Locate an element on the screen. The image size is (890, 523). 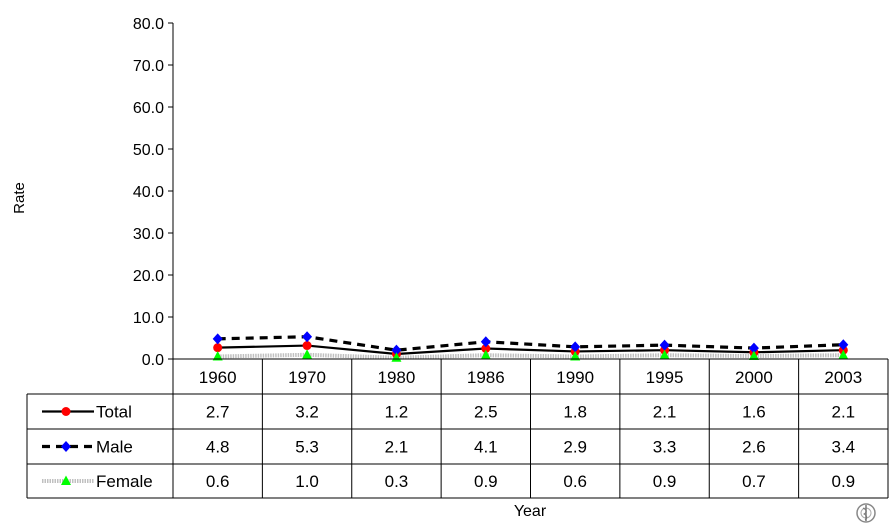
y-tick-label: 50.0 is located at coordinates (148, 150).